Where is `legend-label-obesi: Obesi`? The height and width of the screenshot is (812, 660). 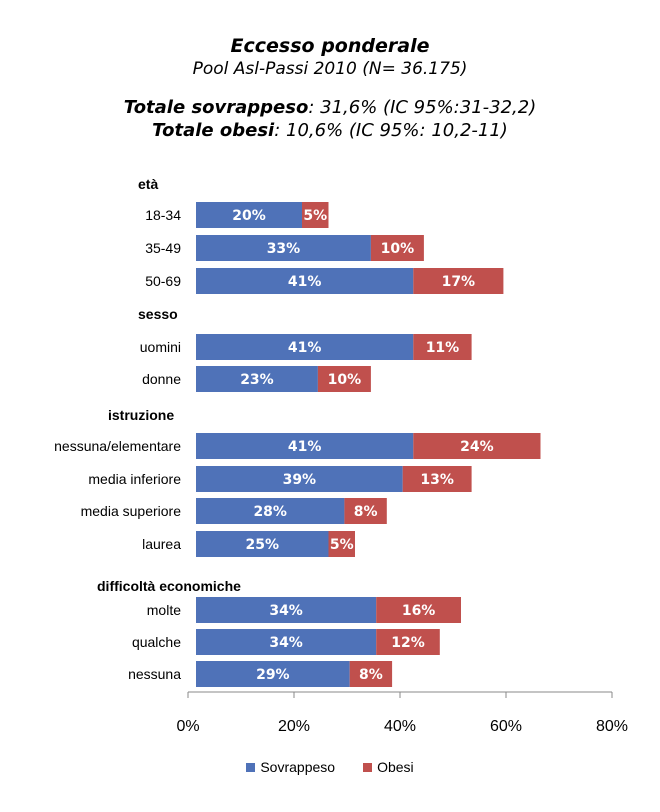
legend-label-obesi: Obesi is located at coordinates (395, 767).